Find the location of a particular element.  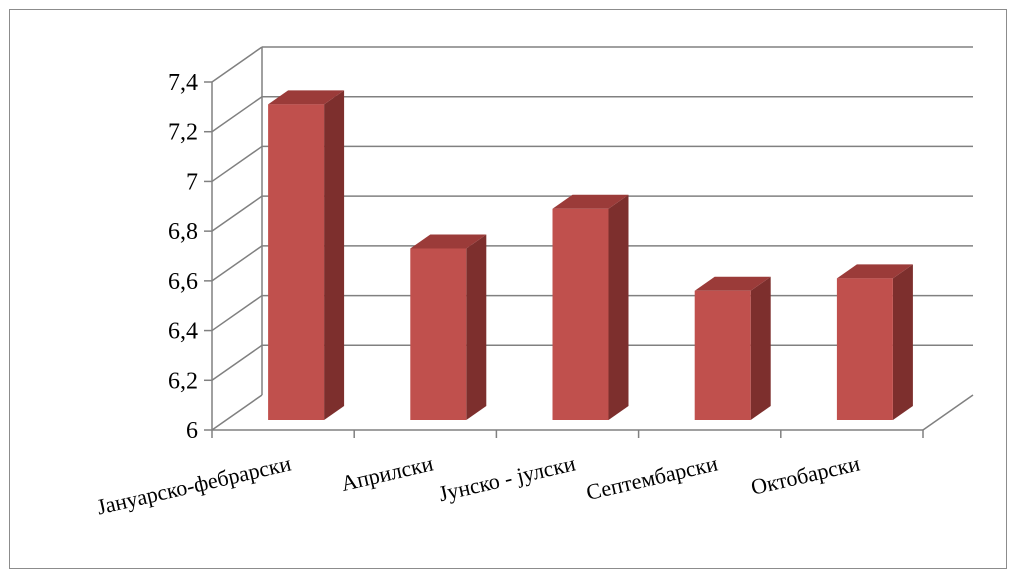

y-tick-label: 6 is located at coordinates (192, 431).